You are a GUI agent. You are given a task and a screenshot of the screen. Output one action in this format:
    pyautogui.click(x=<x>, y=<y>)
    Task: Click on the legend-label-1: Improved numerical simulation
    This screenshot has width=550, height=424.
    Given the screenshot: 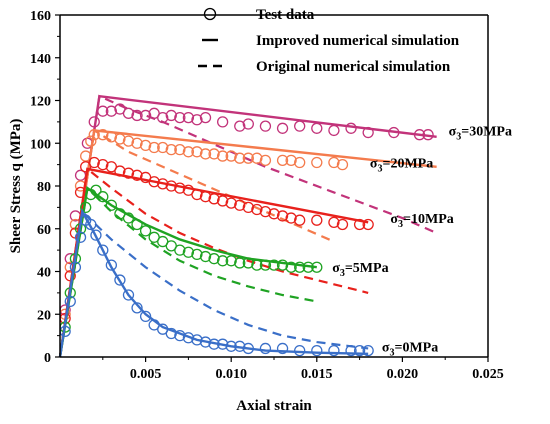 What is the action you would take?
    pyautogui.click(x=358, y=41)
    